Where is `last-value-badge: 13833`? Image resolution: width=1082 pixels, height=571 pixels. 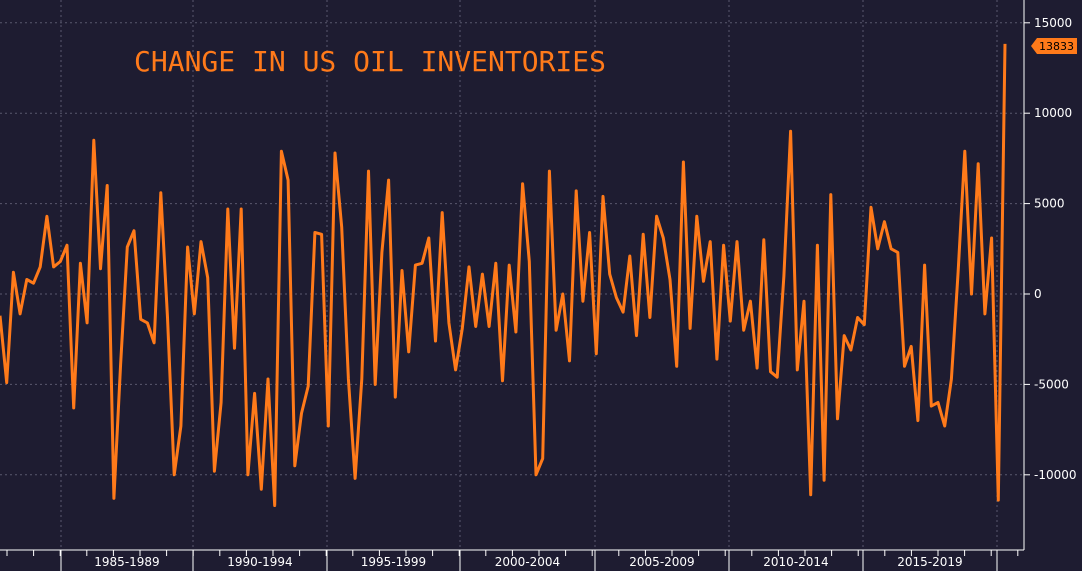 last-value-badge: 13833 is located at coordinates (1054, 46).